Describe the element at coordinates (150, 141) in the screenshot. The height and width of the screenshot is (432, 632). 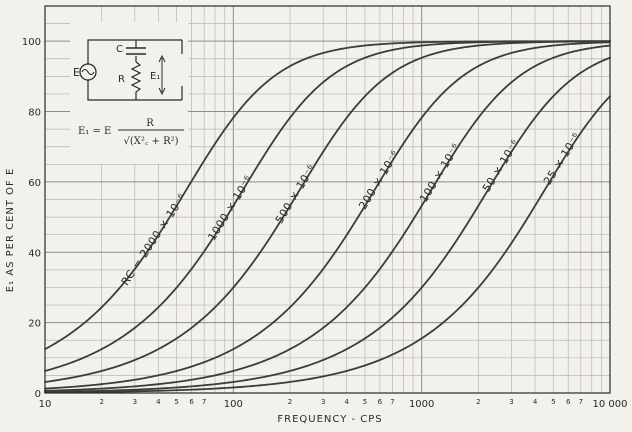
I see `formula-denominator: √(X²꜀ + R²)` at that location.